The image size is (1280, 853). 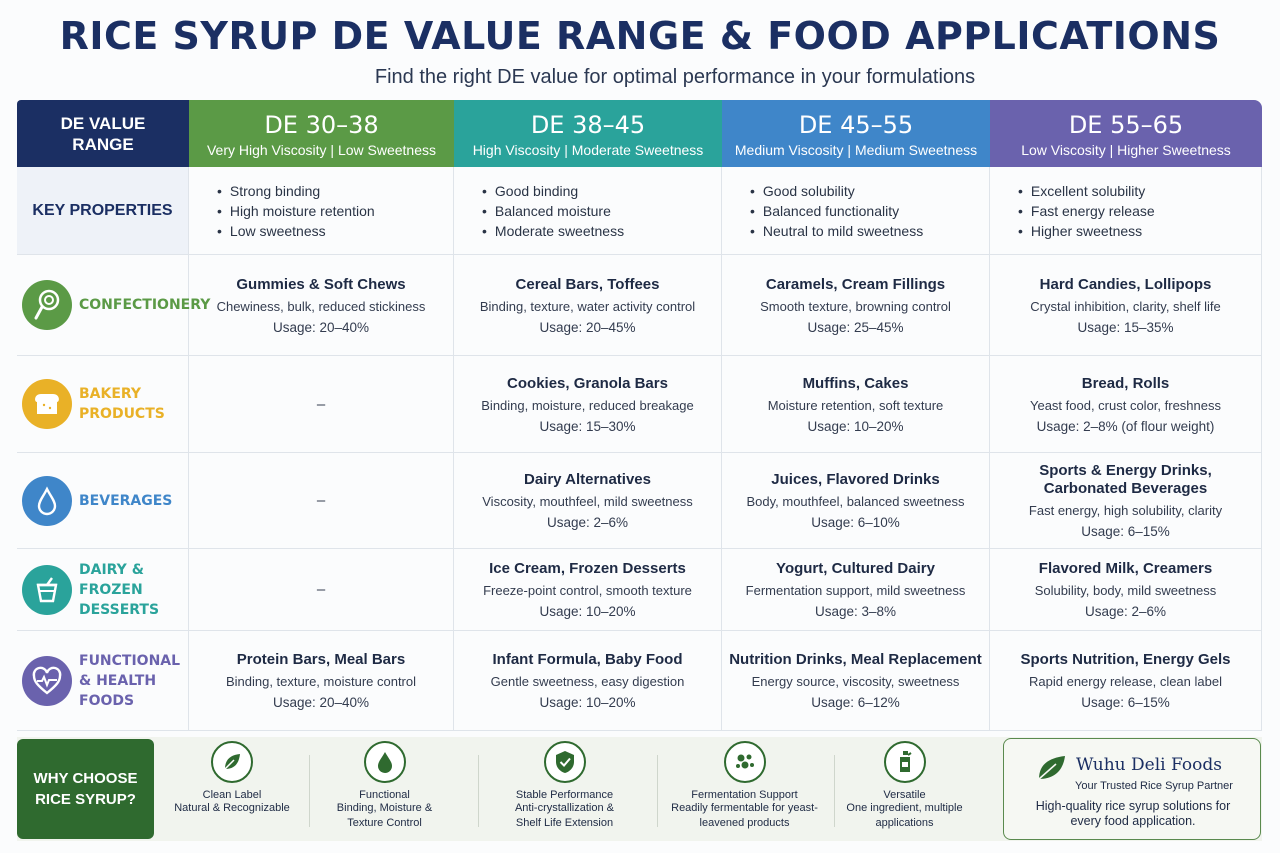 What do you see at coordinates (1125, 568) in the screenshot?
I see `application-name: Flavored Milk, Creamers` at bounding box center [1125, 568].